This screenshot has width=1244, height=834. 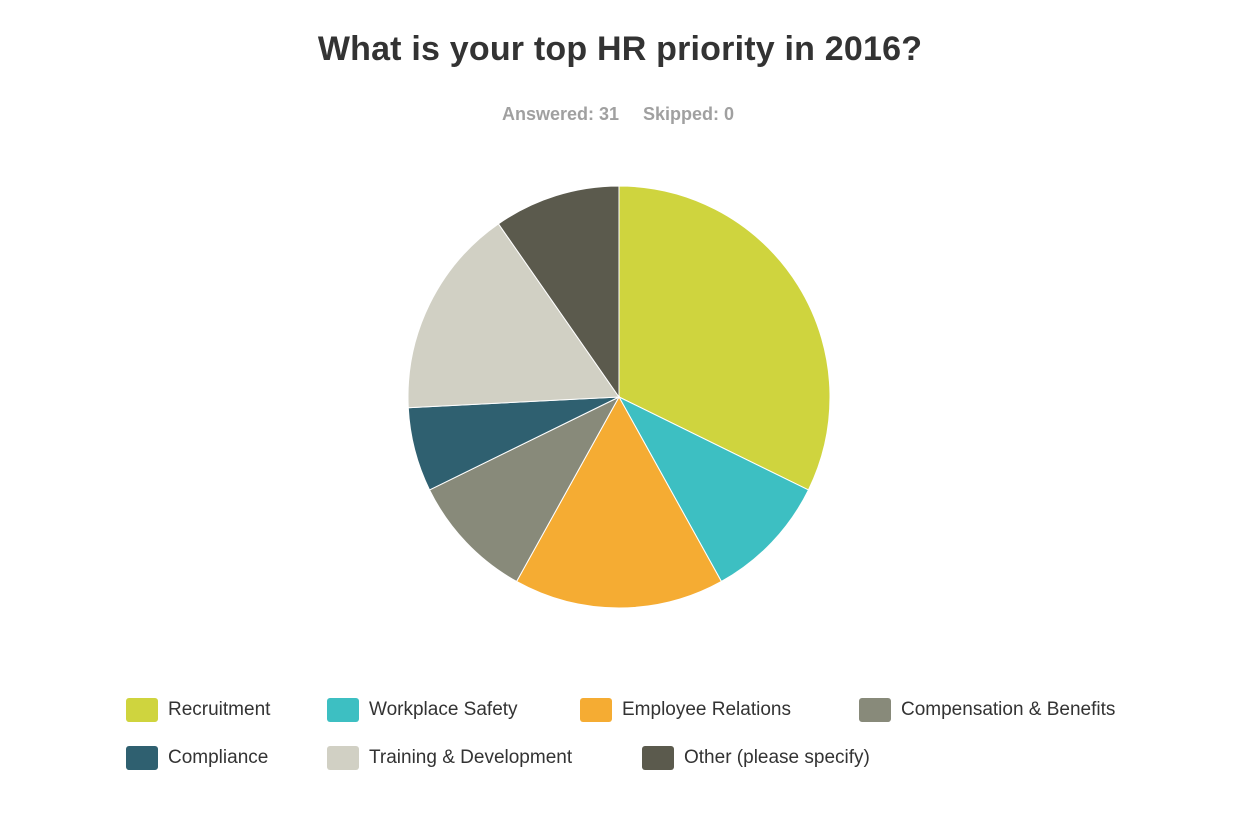 What do you see at coordinates (689, 114) in the screenshot?
I see `skipped-count: Skipped: 0` at bounding box center [689, 114].